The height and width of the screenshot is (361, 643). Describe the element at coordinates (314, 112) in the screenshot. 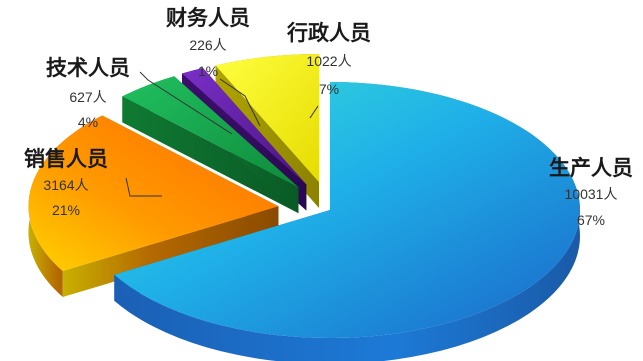

I see `leader-line-admin` at that location.